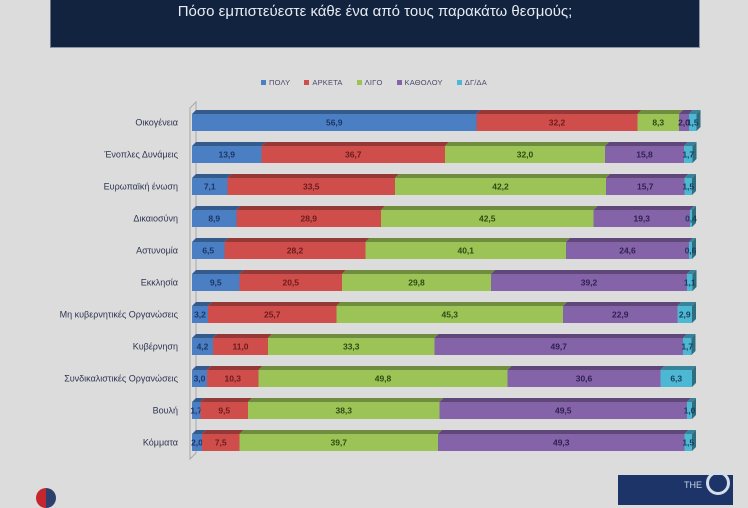 Image resolution: width=748 pixels, height=508 pixels. I want to click on data-label: 28,2, so click(295, 251).